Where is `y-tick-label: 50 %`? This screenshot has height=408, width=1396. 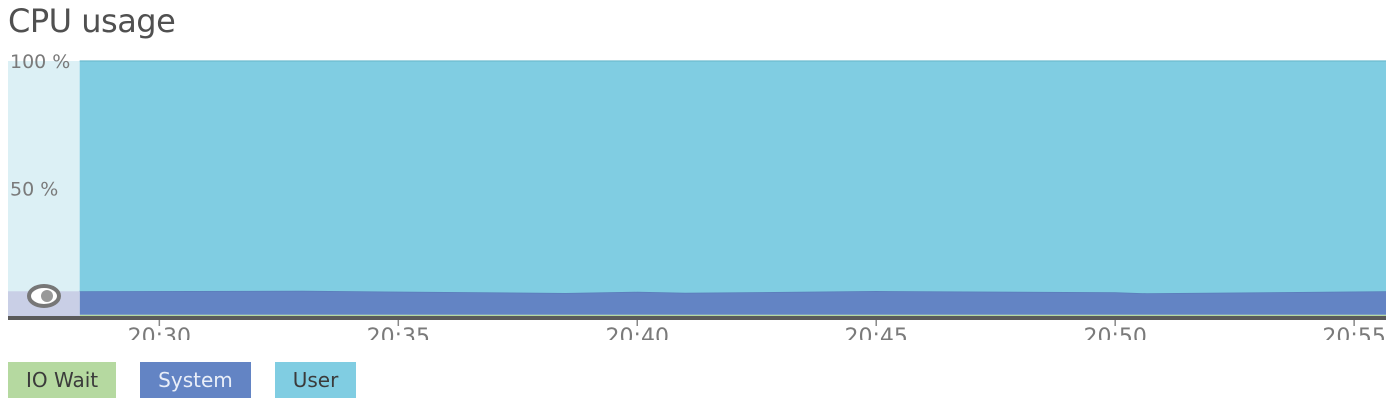
y-tick-label: 50 % is located at coordinates (34, 190).